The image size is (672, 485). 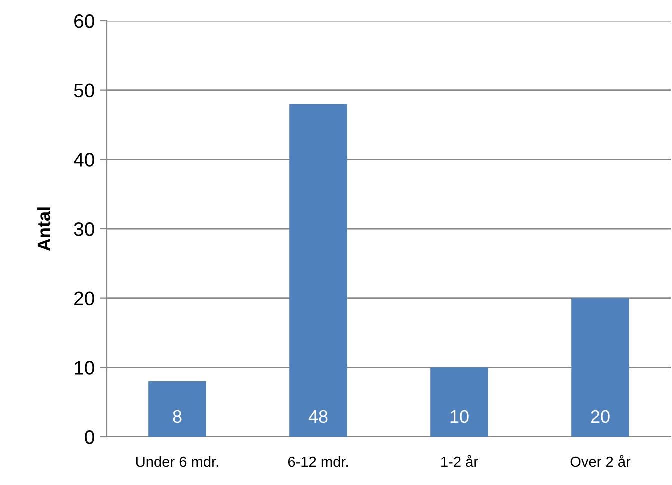 I want to click on y-tick-label: 60, so click(x=84, y=21).